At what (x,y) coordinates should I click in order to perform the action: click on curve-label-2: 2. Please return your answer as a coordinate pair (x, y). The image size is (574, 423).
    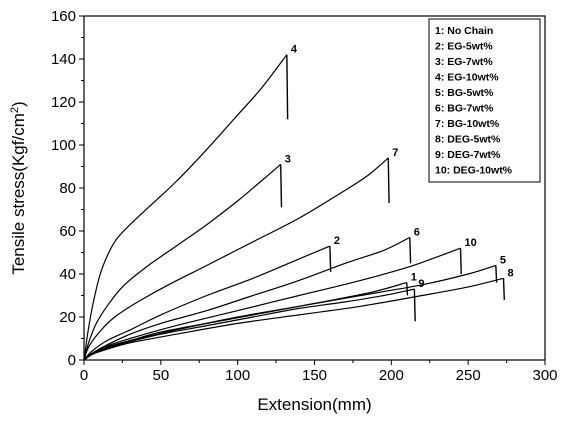
    Looking at the image, I should click on (337, 241).